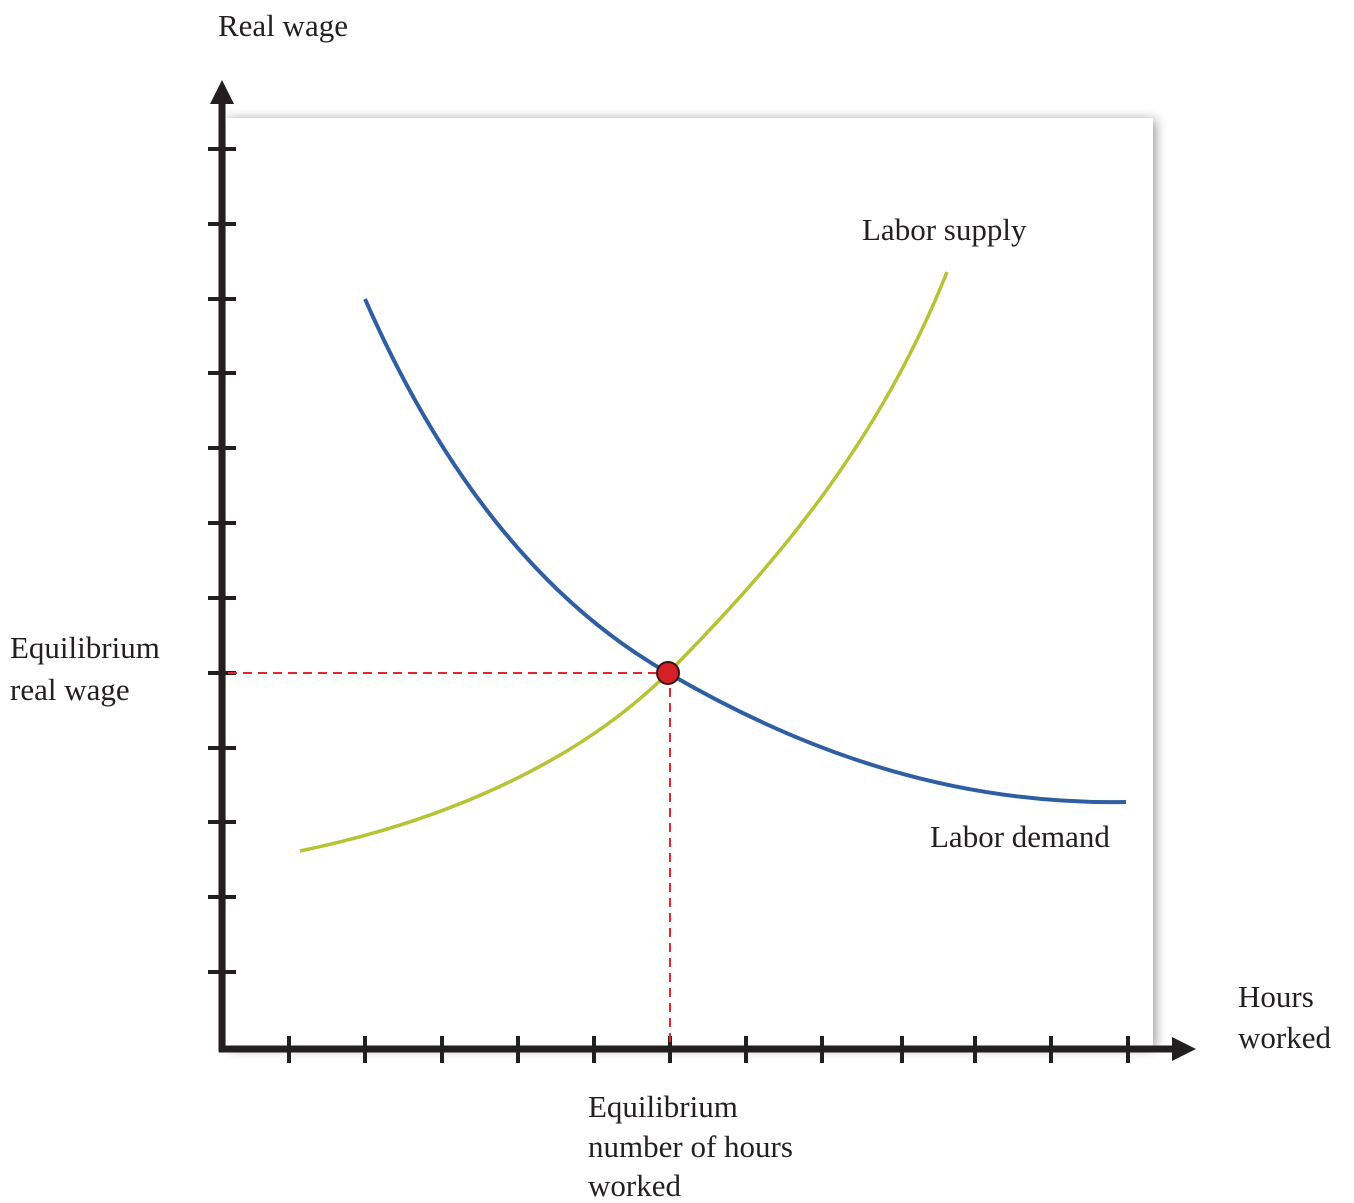 This screenshot has width=1354, height=1203. I want to click on hours-label: number of hours, so click(690, 1146).